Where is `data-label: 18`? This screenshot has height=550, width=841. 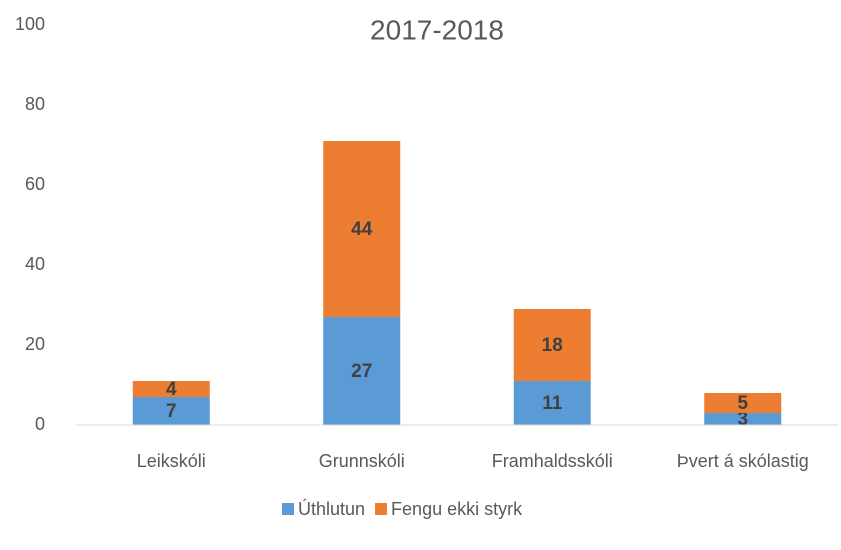
data-label: 18 is located at coordinates (552, 345).